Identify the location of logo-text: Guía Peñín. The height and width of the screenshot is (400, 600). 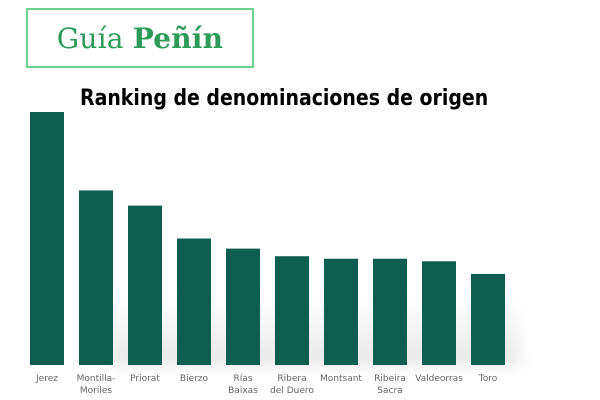
(140, 38).